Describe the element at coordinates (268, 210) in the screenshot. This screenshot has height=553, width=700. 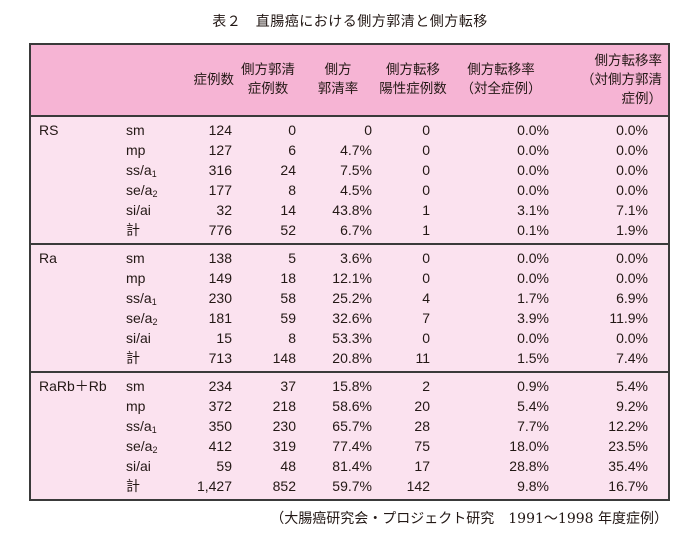
I see `dissected-cell: 14` at that location.